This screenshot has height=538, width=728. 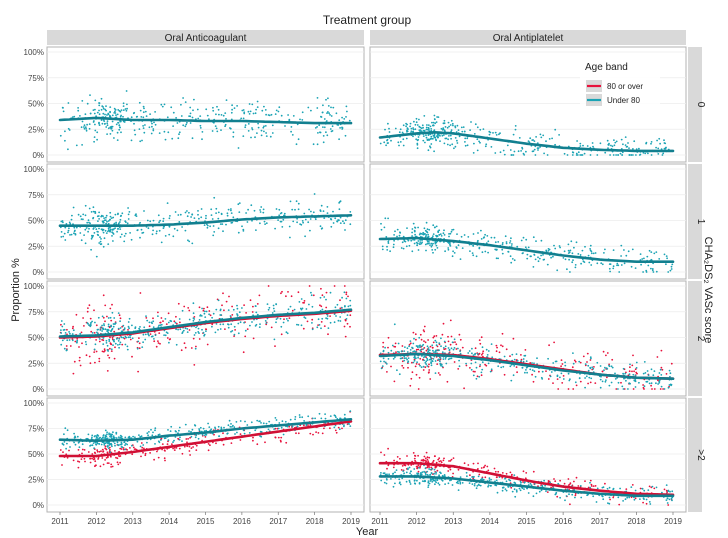 I want to click on facet-panel: 0%25%50%75%100%, so click(x=194, y=221).